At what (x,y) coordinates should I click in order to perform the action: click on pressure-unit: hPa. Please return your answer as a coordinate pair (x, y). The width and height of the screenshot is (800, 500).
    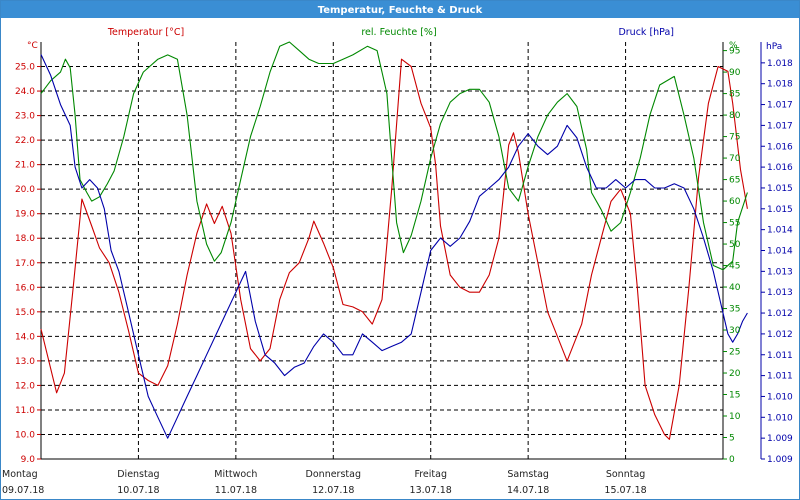
    Looking at the image, I should click on (774, 47).